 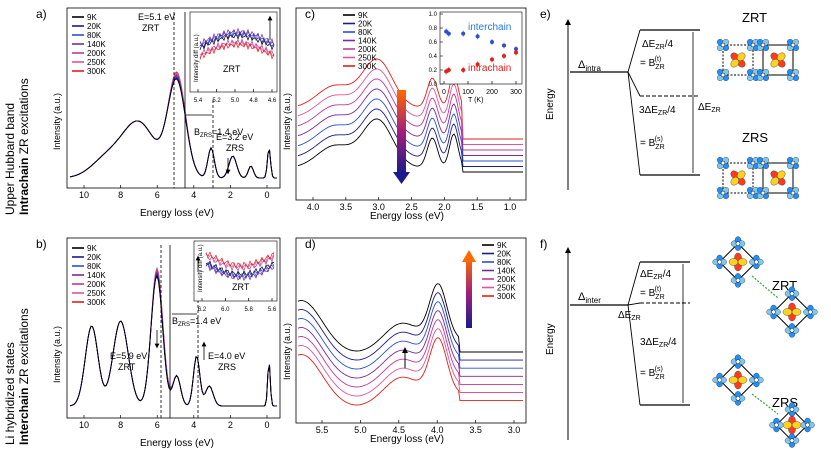 I want to click on panel-b-xticks: 10 8 6 4 2 0, so click(x=174, y=422).